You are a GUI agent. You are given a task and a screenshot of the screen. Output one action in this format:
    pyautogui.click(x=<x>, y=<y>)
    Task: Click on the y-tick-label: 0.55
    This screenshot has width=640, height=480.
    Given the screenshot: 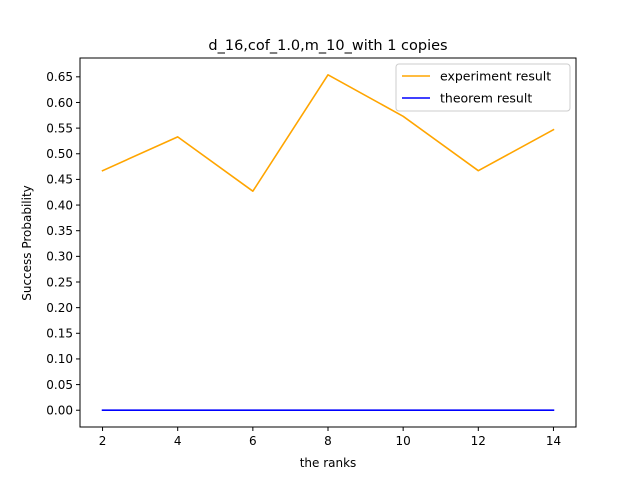 What is the action you would take?
    pyautogui.click(x=59, y=128)
    